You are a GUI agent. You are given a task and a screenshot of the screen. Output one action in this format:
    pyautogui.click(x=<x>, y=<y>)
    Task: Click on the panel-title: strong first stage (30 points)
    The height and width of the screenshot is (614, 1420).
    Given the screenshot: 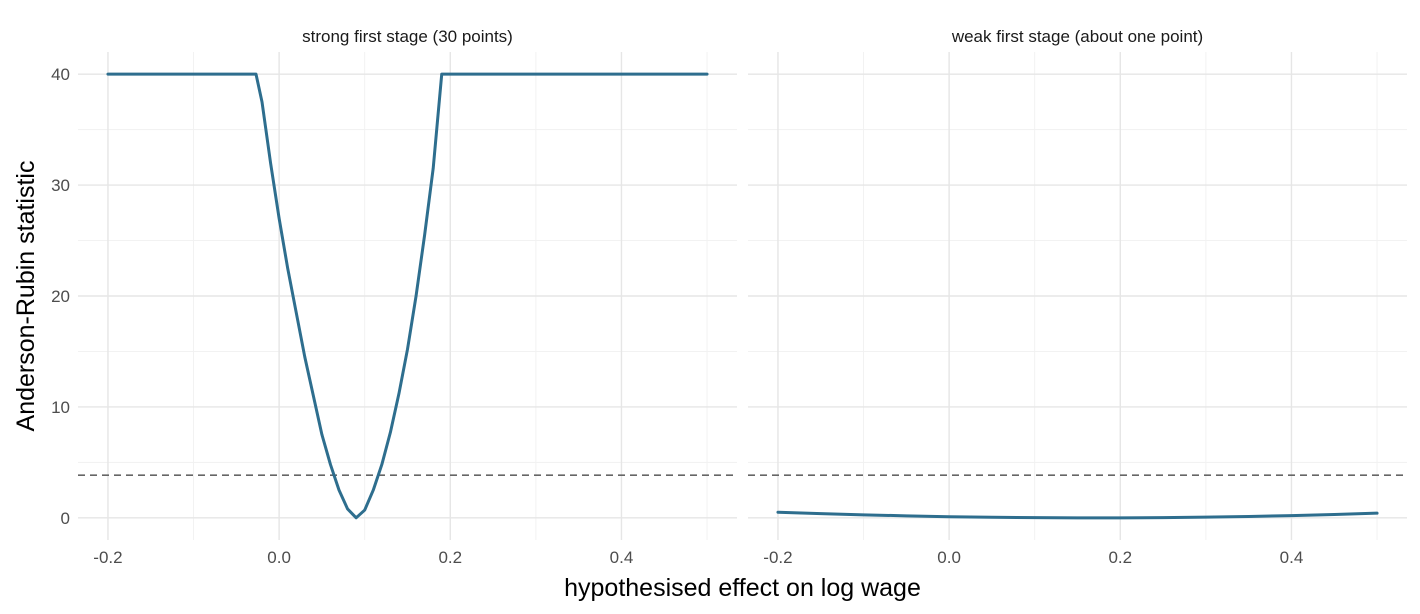 What is the action you would take?
    pyautogui.click(x=407, y=36)
    